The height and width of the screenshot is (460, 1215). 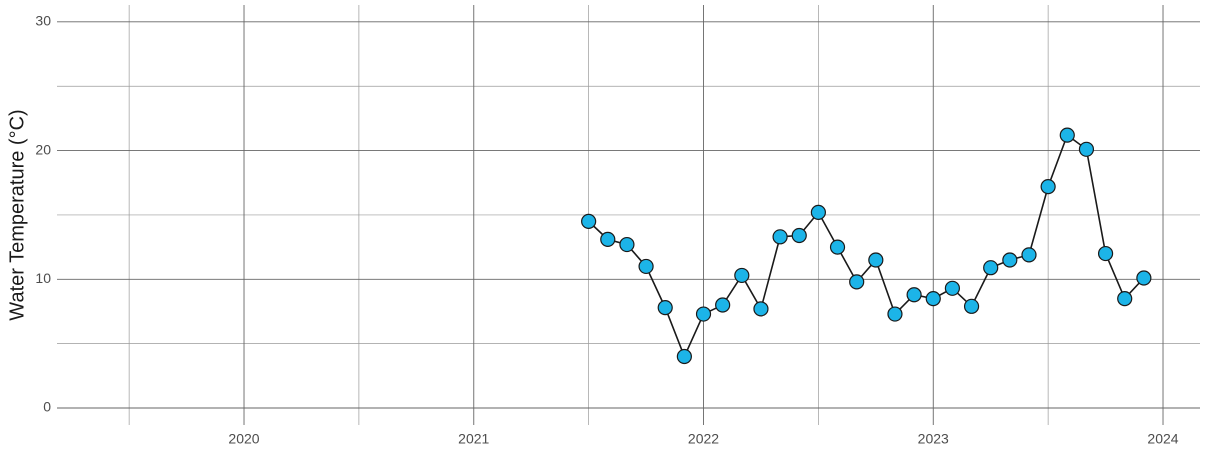 I want to click on x-tick-label: 2024, so click(x=1162, y=439).